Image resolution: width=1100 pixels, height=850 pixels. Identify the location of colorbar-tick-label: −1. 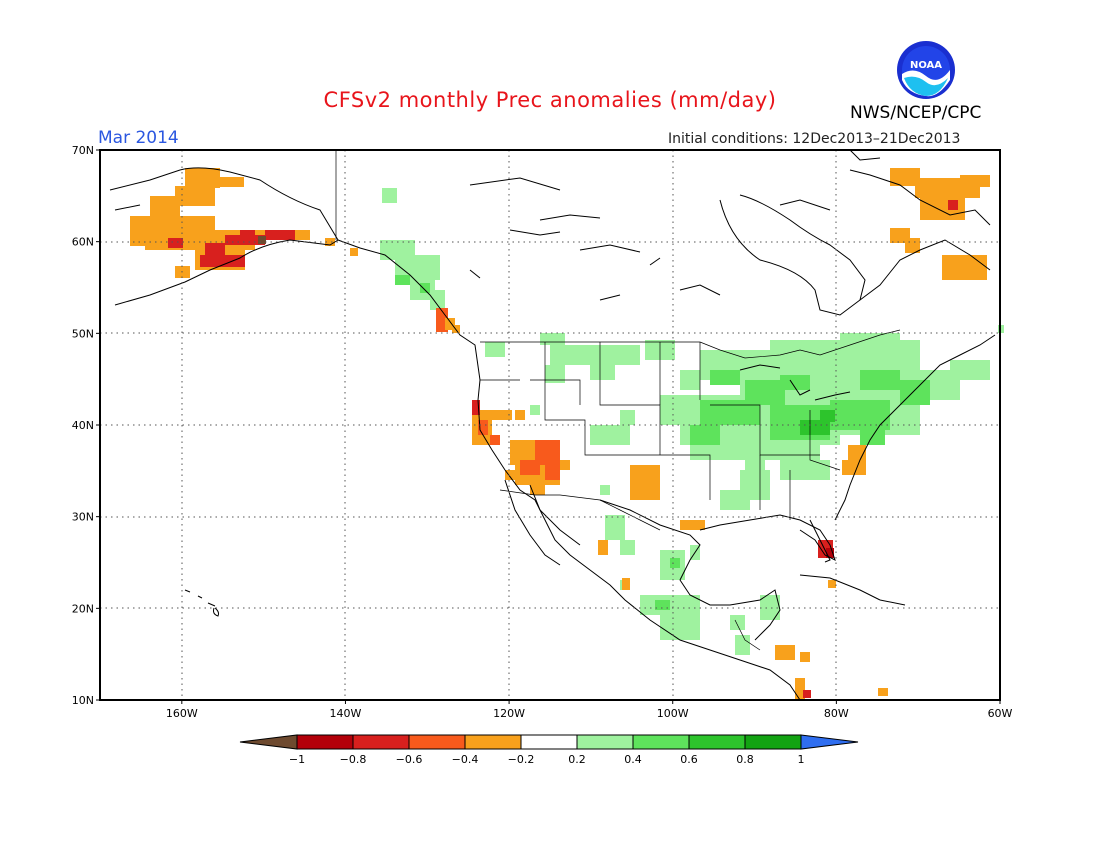
(297, 759).